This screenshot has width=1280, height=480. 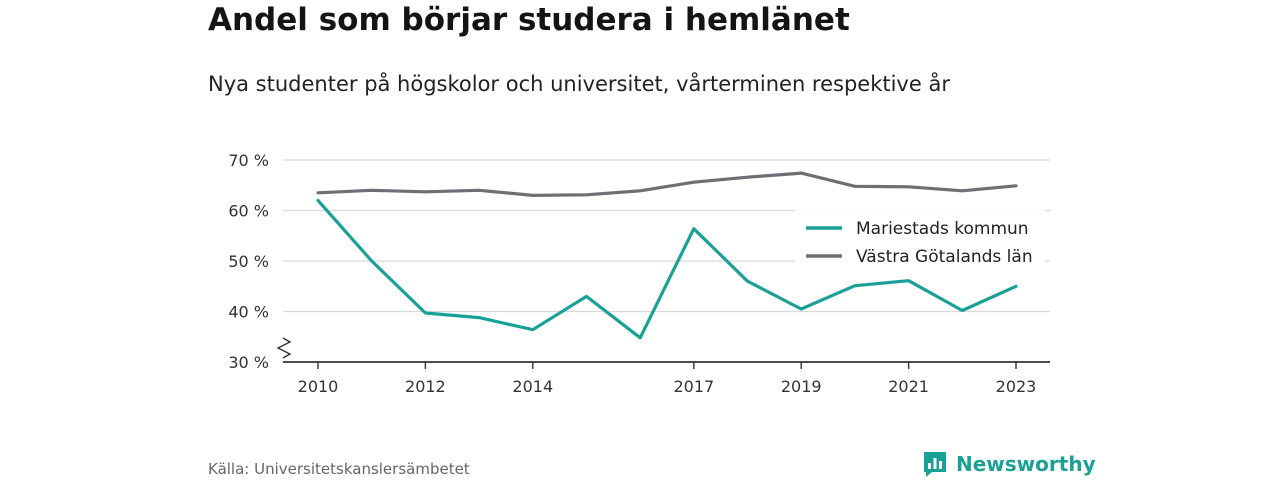 I want to click on x-tick-label: 2010, so click(x=318, y=386).